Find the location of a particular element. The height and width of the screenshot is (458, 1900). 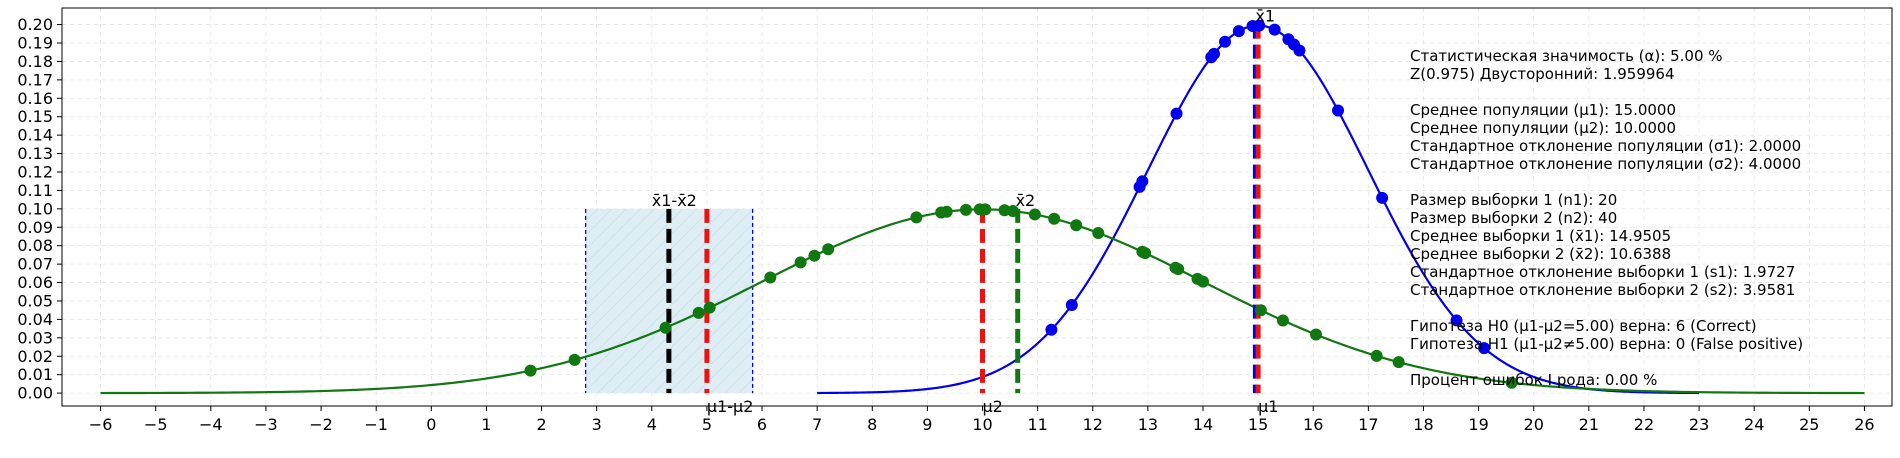

x-tick-label: 22 is located at coordinates (1644, 424).